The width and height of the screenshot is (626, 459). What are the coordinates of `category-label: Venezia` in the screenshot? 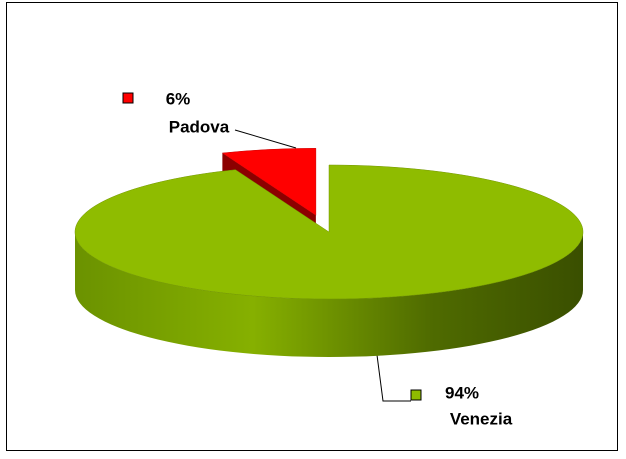 It's located at (481, 418).